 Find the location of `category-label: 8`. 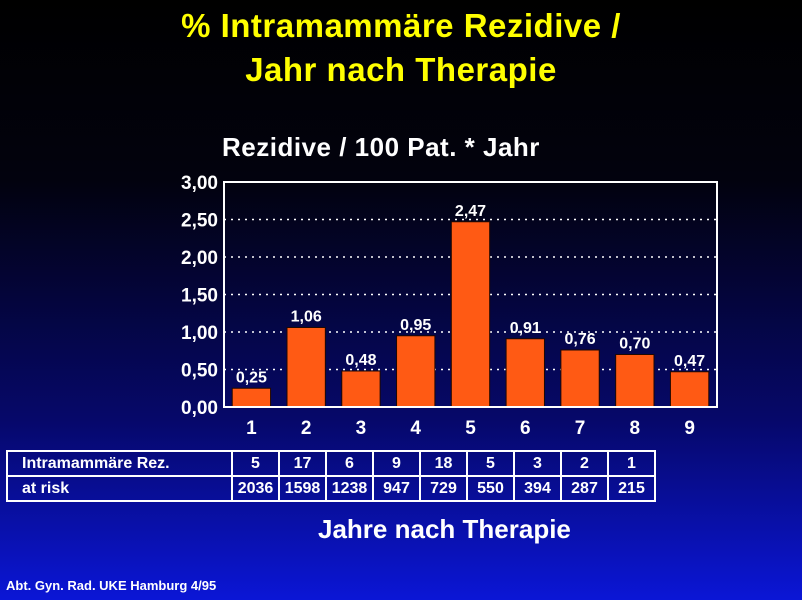

category-label: 8 is located at coordinates (635, 428).